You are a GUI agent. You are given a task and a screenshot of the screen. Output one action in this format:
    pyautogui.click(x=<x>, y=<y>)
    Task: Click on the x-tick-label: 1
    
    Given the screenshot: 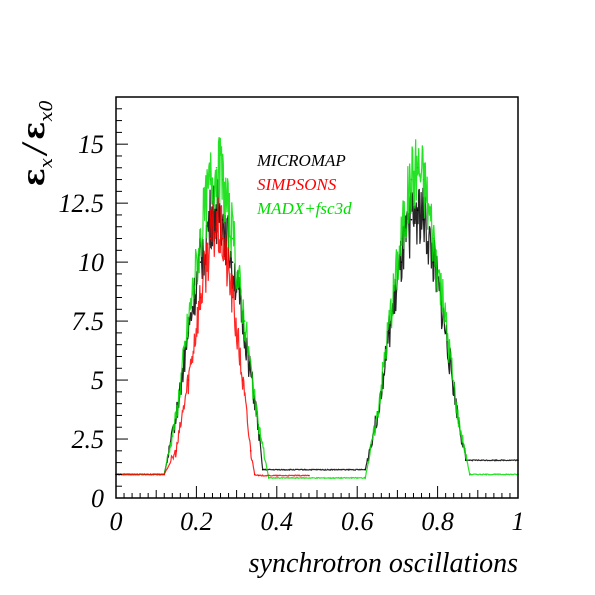 What is the action you would take?
    pyautogui.click(x=518, y=521)
    